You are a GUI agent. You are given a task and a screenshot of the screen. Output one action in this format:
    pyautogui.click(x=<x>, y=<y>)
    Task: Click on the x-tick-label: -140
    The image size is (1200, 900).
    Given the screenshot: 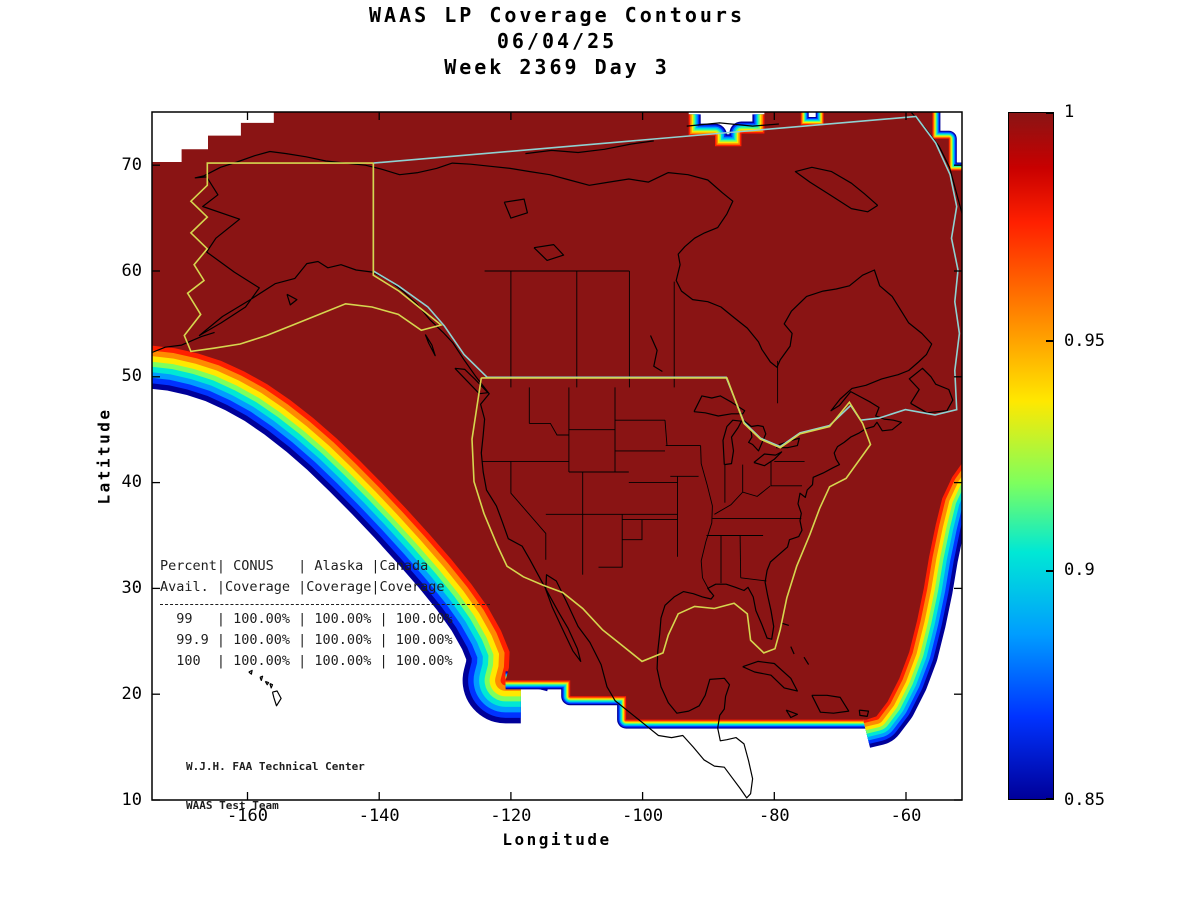 What is the action you would take?
    pyautogui.click(x=379, y=816)
    